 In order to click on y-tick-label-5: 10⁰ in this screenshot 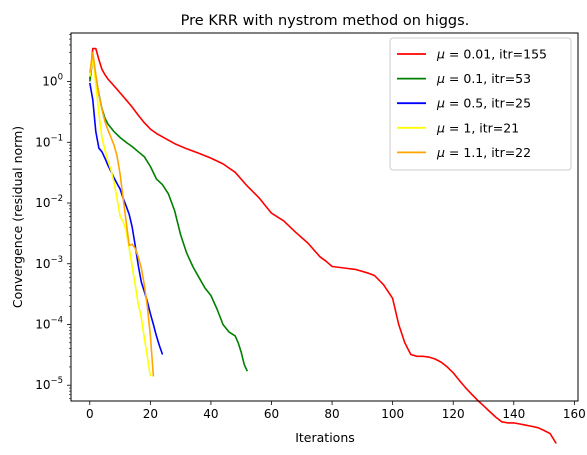, I will do `click(52, 81)`.